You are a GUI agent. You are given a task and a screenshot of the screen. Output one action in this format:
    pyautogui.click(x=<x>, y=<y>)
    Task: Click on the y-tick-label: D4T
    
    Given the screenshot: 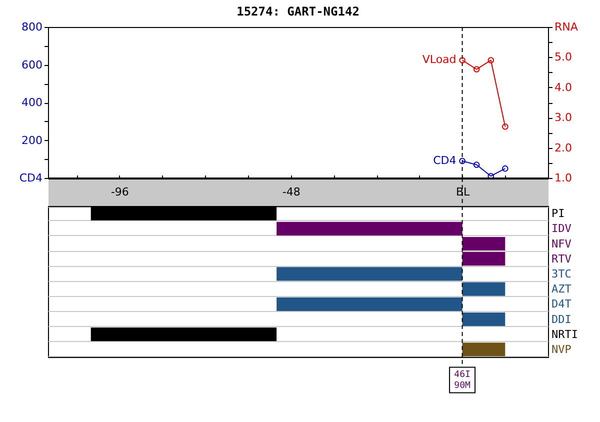 What is the action you would take?
    pyautogui.click(x=562, y=304)
    